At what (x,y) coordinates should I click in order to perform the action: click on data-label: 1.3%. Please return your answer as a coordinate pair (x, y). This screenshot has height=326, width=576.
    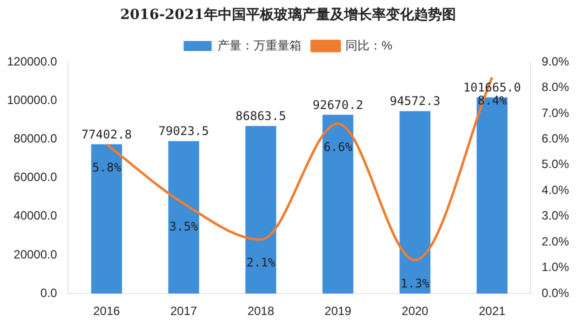
    Looking at the image, I should click on (415, 283).